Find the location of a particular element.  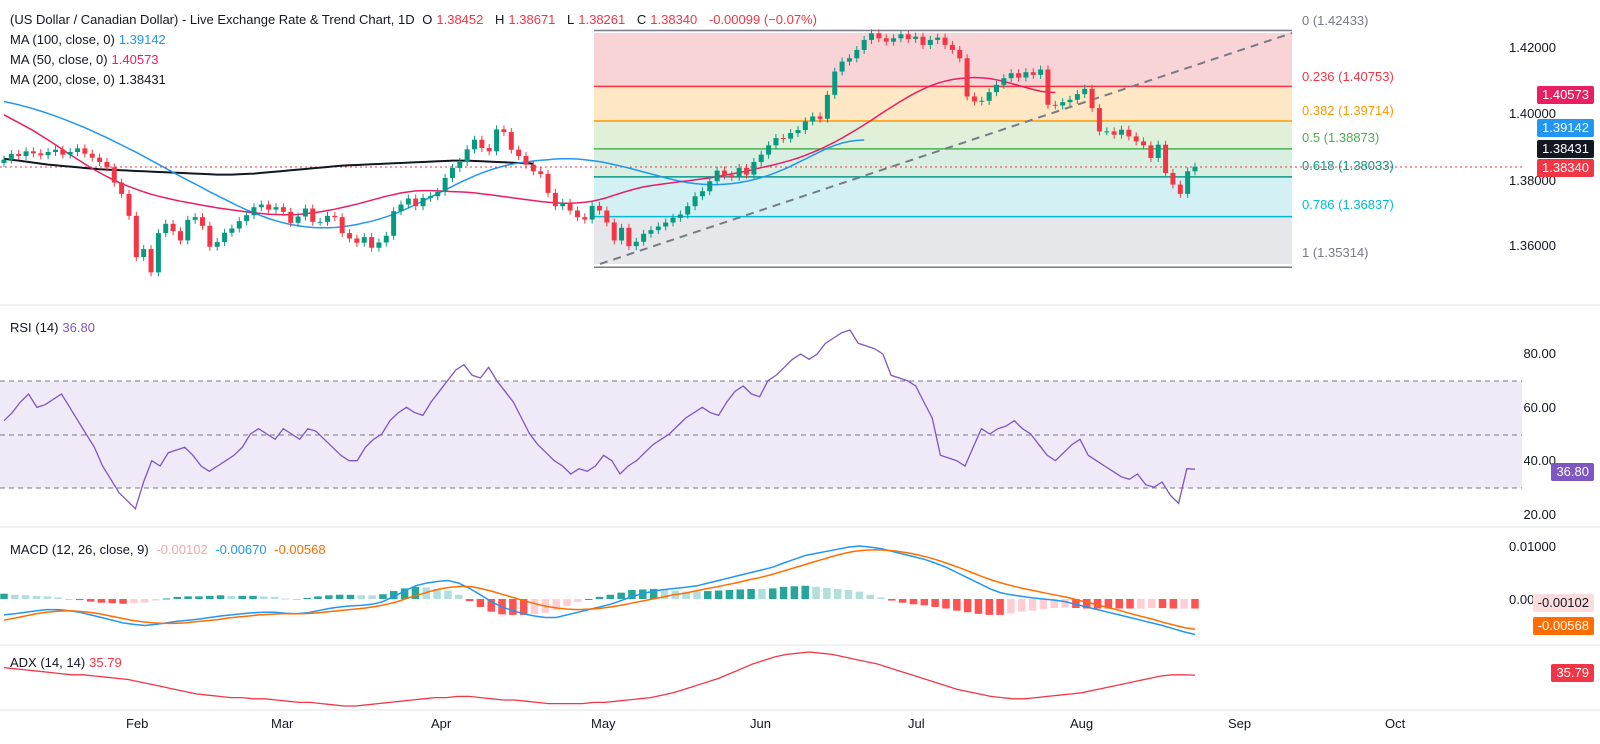

fib-retracement is located at coordinates (943, 148).